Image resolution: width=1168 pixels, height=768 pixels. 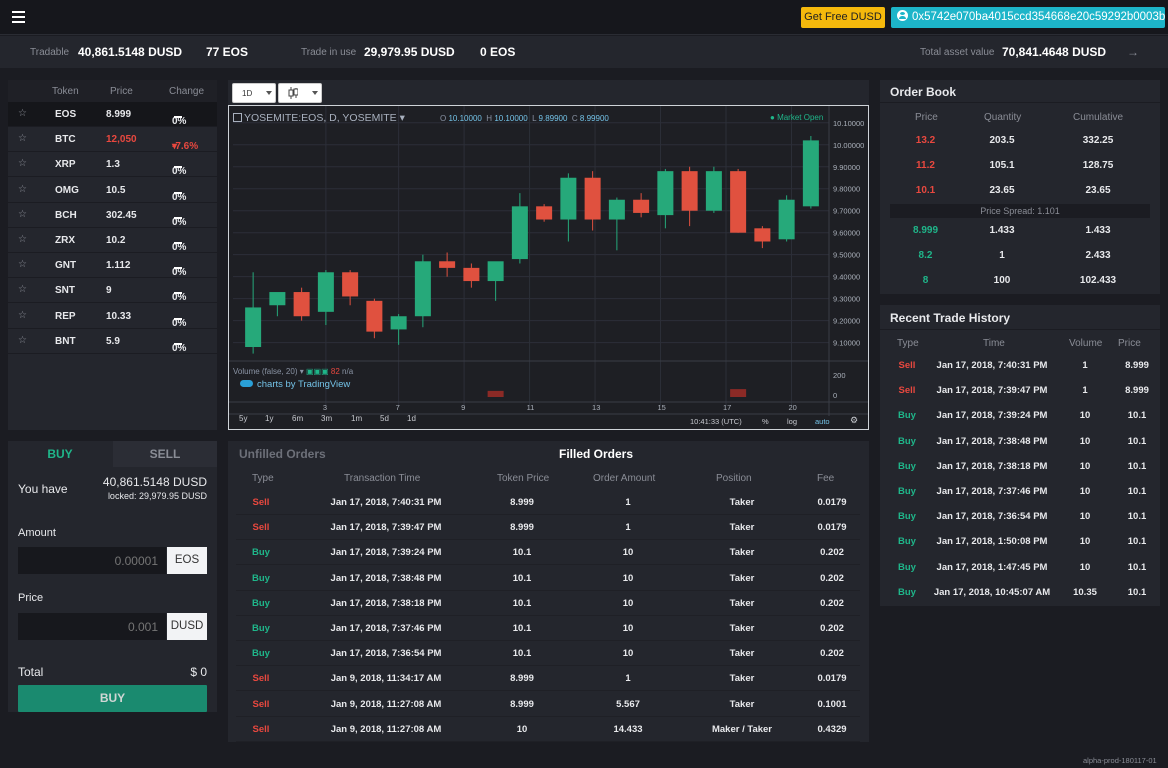 I want to click on trade-type: Buy, so click(x=907, y=592).